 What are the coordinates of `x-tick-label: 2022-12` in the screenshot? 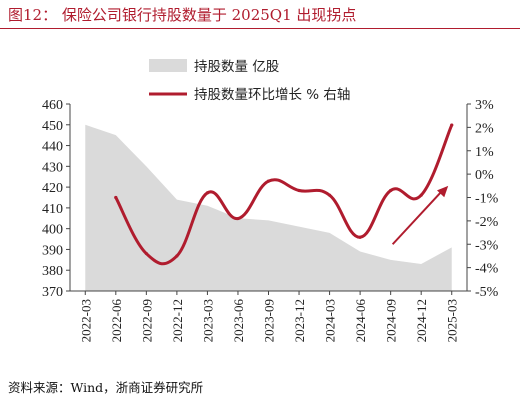 It's located at (177, 320).